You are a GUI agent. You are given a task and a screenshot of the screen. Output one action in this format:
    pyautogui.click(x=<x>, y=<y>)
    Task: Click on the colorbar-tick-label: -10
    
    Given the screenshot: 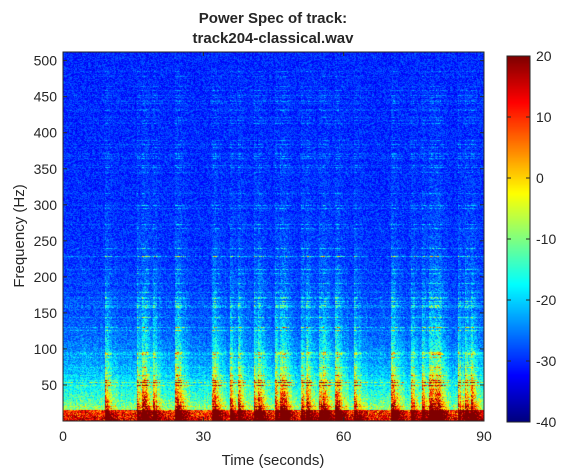 What is the action you would take?
    pyautogui.click(x=546, y=239)
    